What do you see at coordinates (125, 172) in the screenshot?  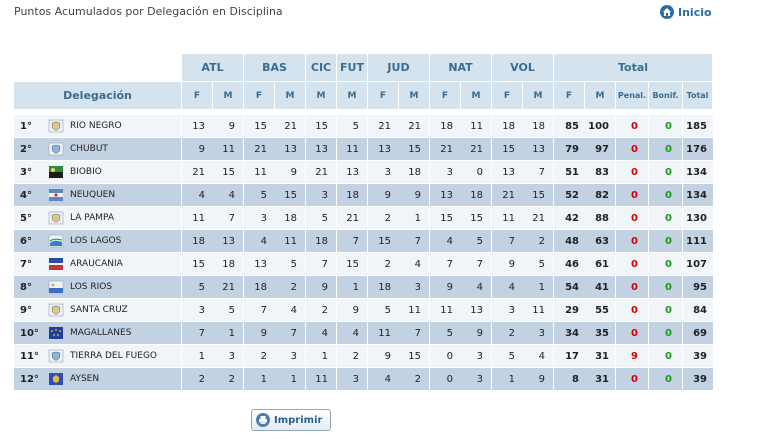 I see `delegation-name: BIOBIO` at bounding box center [125, 172].